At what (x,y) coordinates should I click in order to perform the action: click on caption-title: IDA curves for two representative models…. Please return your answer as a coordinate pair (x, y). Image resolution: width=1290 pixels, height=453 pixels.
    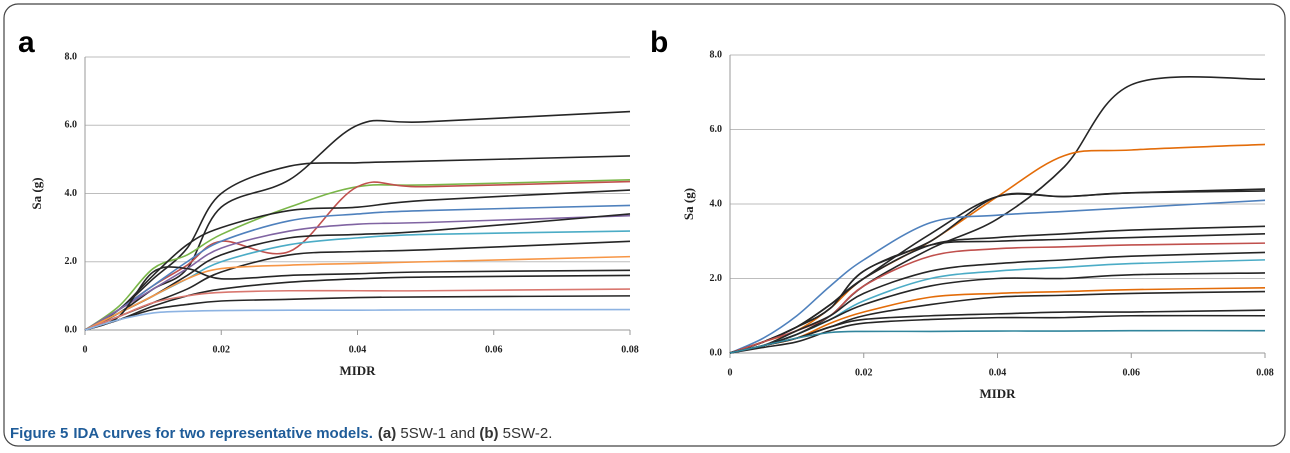
    Looking at the image, I should click on (223, 433).